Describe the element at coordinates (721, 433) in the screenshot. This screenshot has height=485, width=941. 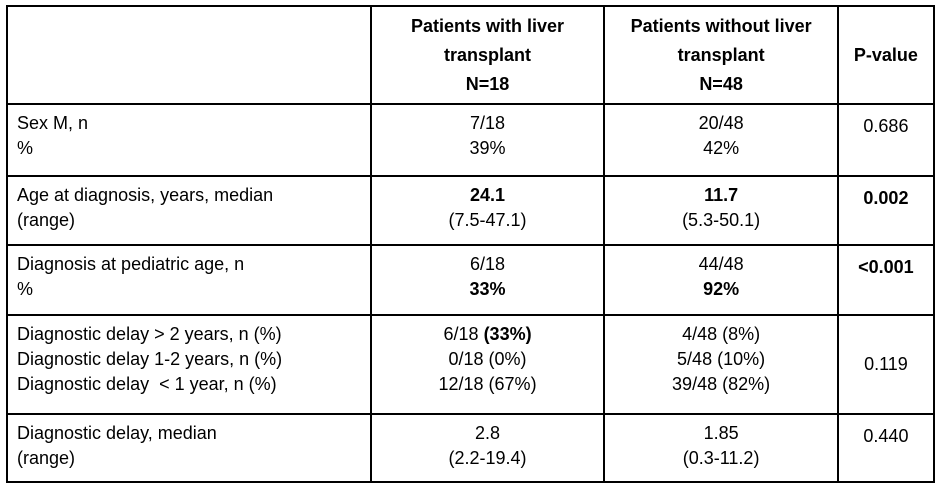
I see `value-line: 1.85` at that location.